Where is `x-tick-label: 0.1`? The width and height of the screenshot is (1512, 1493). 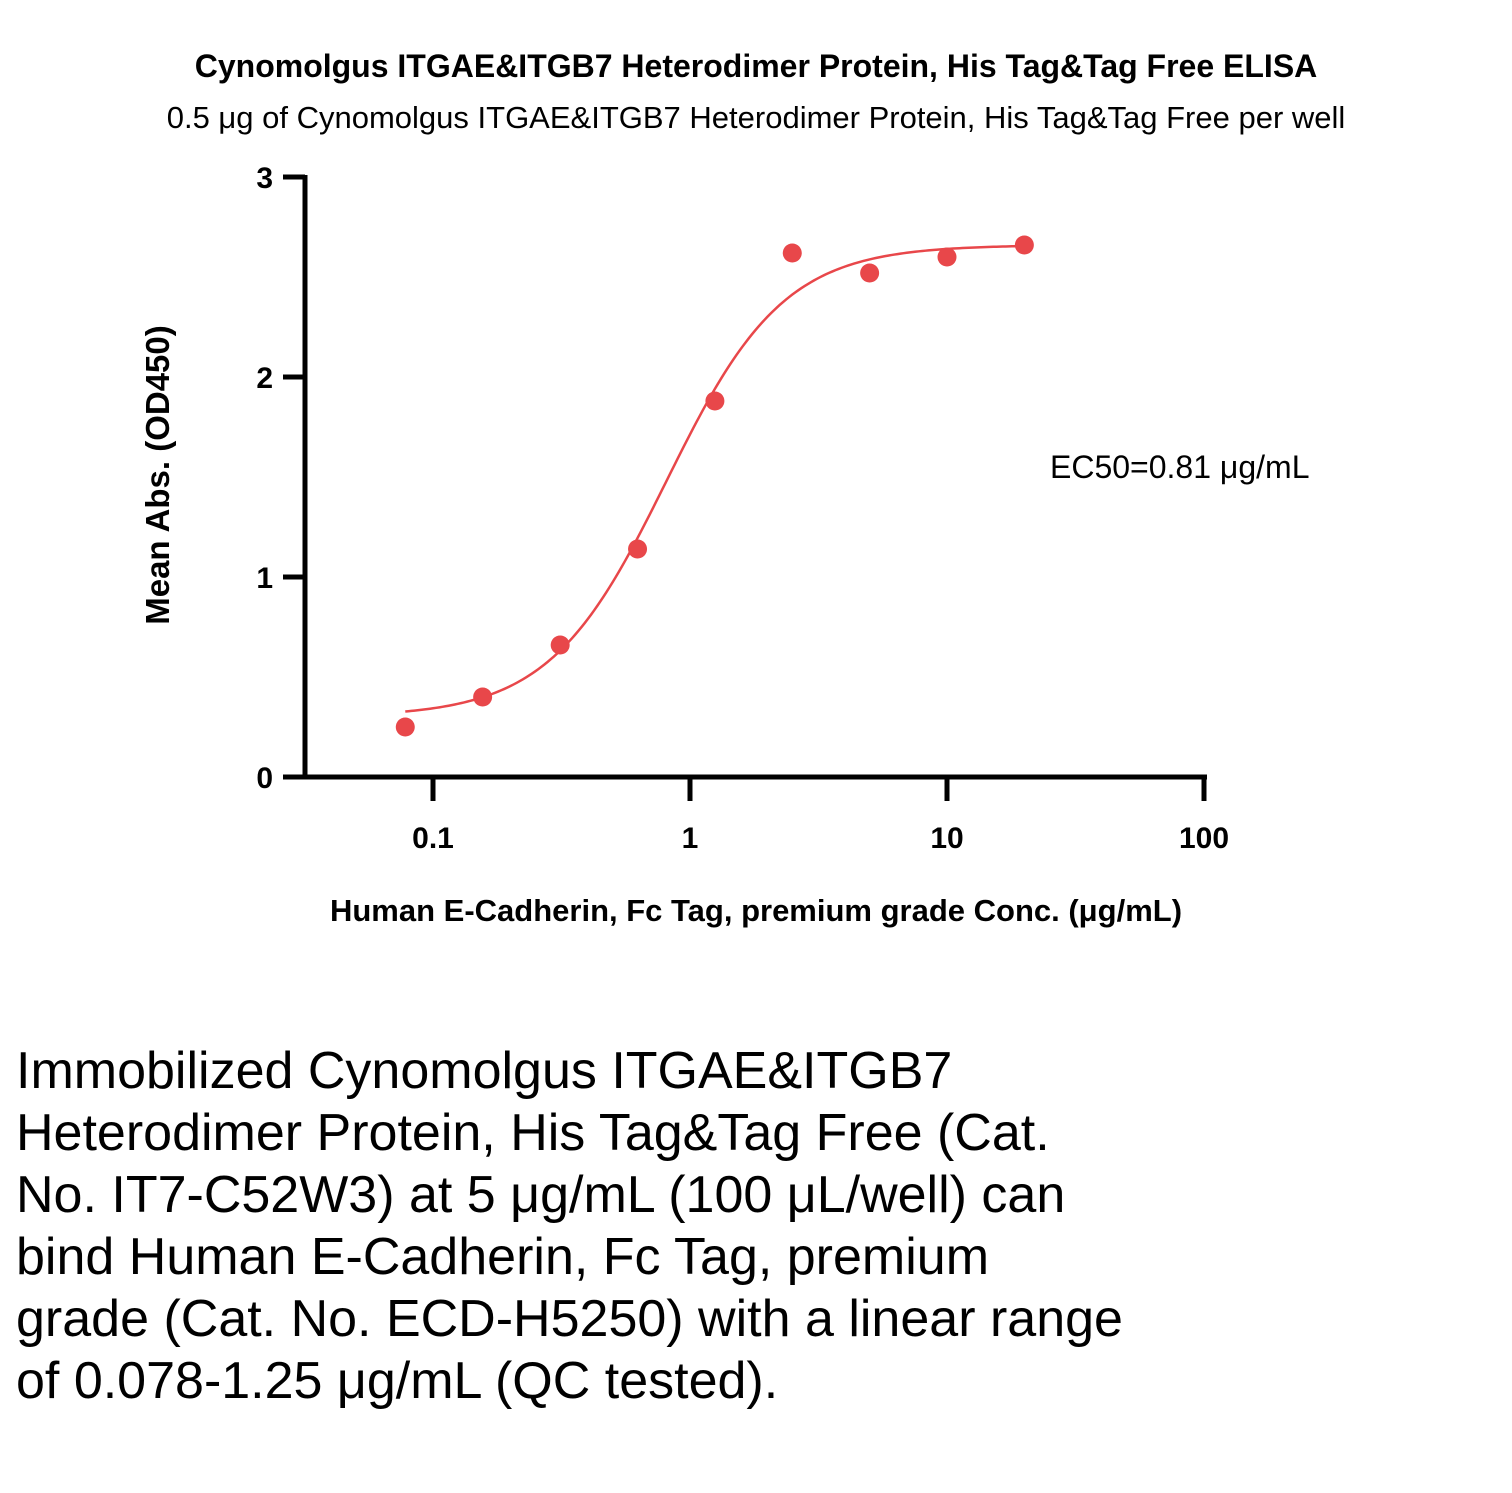
x-tick-label: 0.1 is located at coordinates (433, 838).